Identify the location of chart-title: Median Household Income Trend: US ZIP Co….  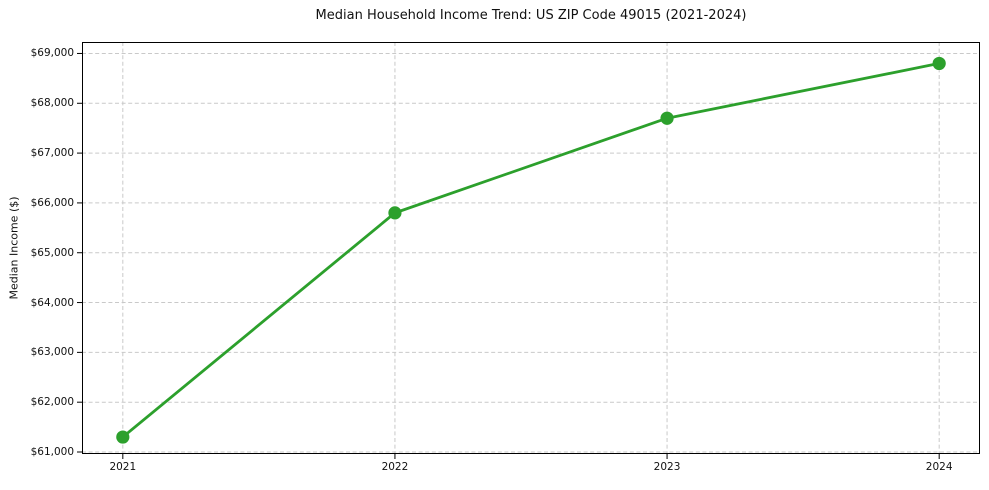
(531, 15).